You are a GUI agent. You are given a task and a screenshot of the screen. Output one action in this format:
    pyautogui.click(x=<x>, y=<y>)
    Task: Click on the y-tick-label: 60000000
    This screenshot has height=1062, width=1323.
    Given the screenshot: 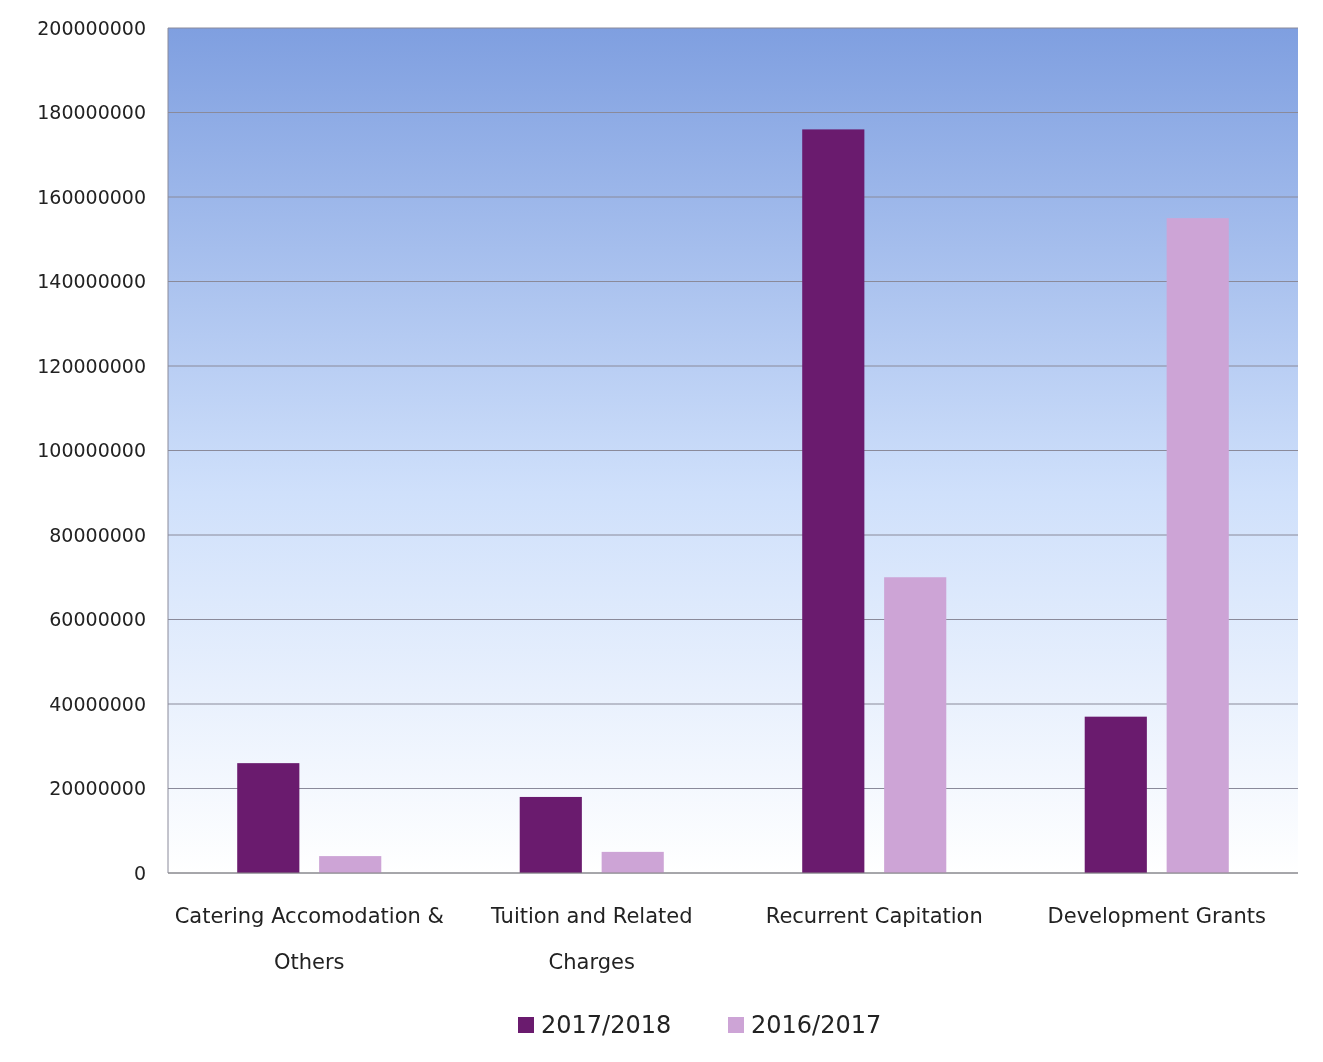 What is the action you would take?
    pyautogui.click(x=97, y=619)
    